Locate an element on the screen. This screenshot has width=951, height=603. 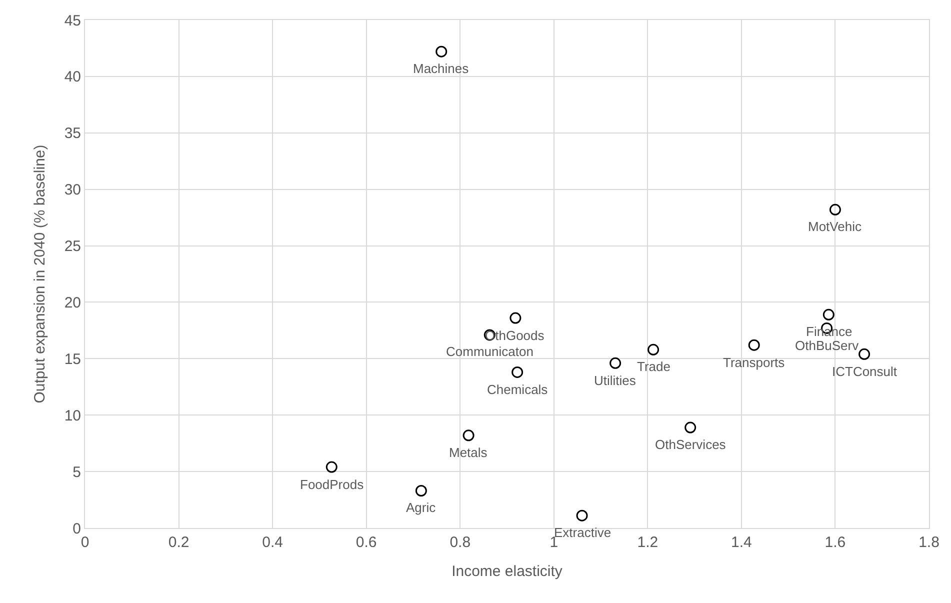
y-tick-label: 30 is located at coordinates (72, 190).